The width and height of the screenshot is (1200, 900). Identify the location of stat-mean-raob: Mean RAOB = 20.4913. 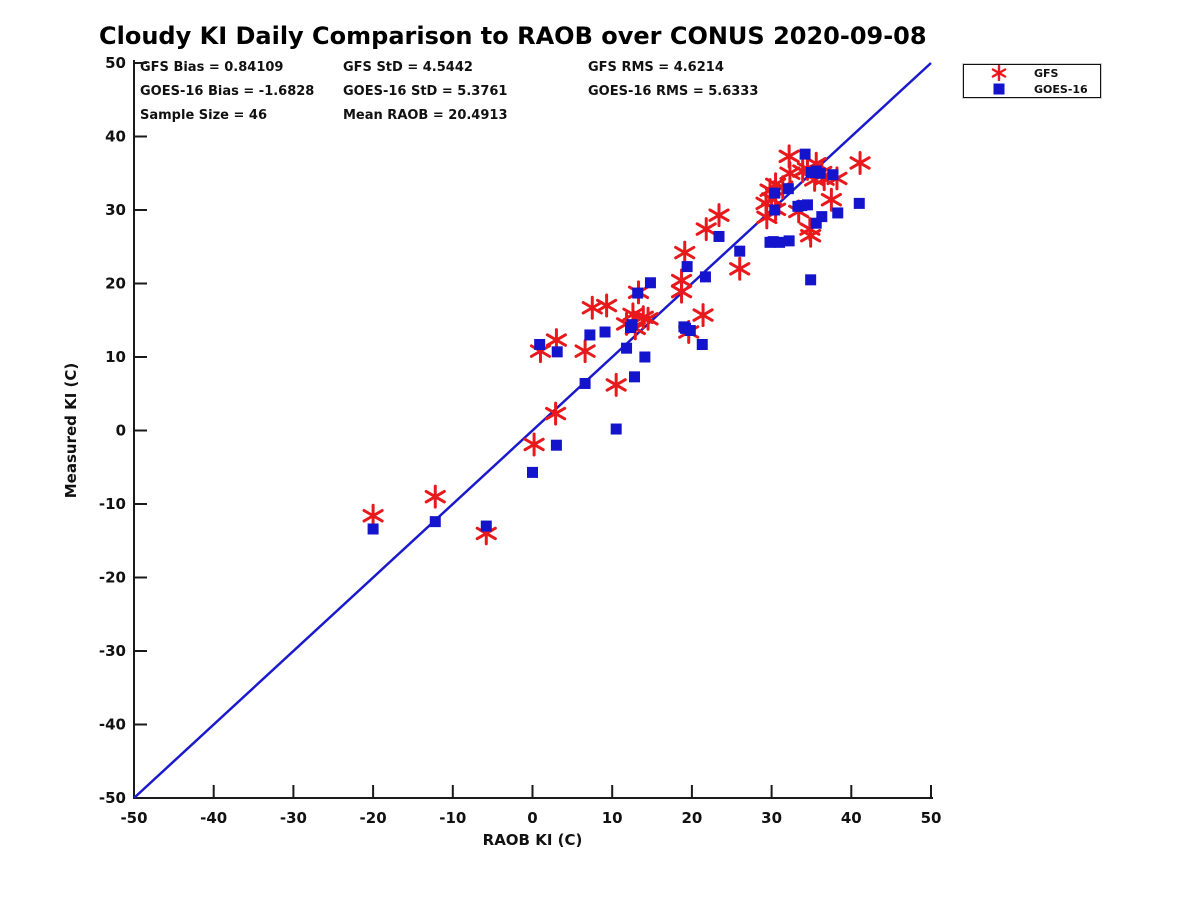
(425, 115).